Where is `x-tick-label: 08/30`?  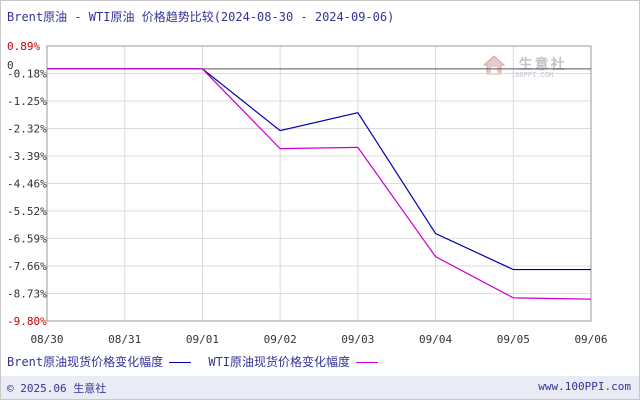 x-tick-label: 08/30 is located at coordinates (46, 339).